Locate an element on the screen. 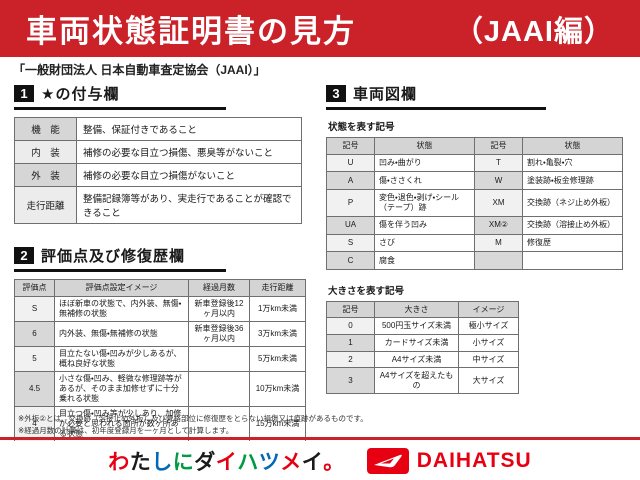 Image resolution: width=640 pixels, height=480 pixels. table-cell: 目立たない傷・凹みが少しあるが、概ね良好な状態 is located at coordinates (121, 359).